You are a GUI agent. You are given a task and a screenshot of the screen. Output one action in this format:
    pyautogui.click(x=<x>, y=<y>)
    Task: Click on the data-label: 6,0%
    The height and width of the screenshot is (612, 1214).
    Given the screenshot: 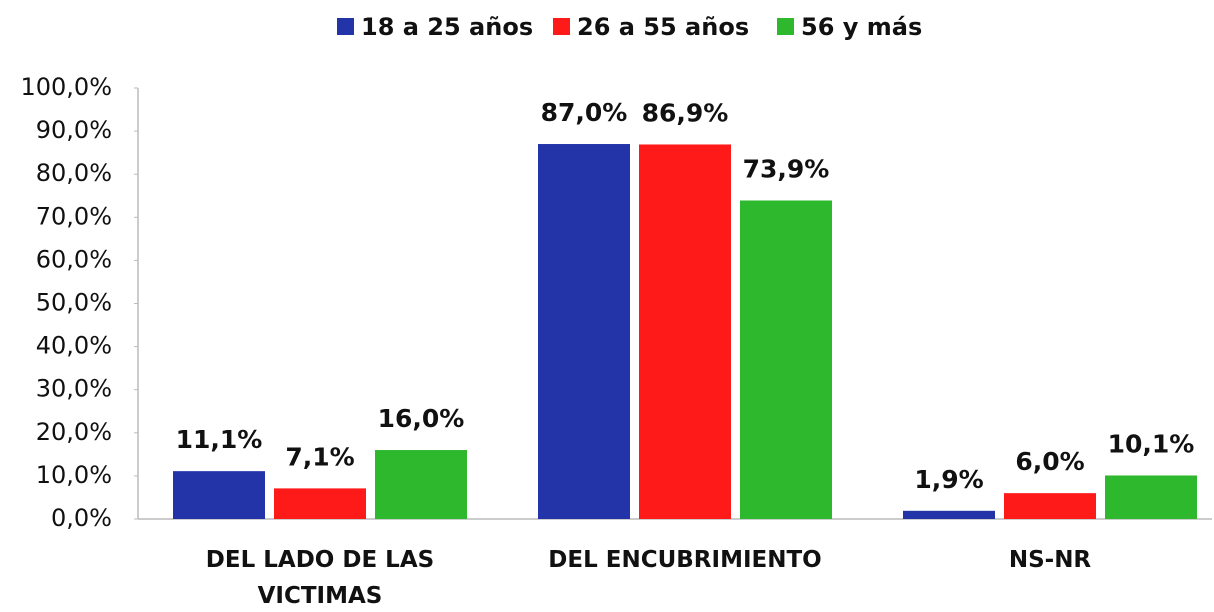 What is the action you would take?
    pyautogui.click(x=1049, y=461)
    